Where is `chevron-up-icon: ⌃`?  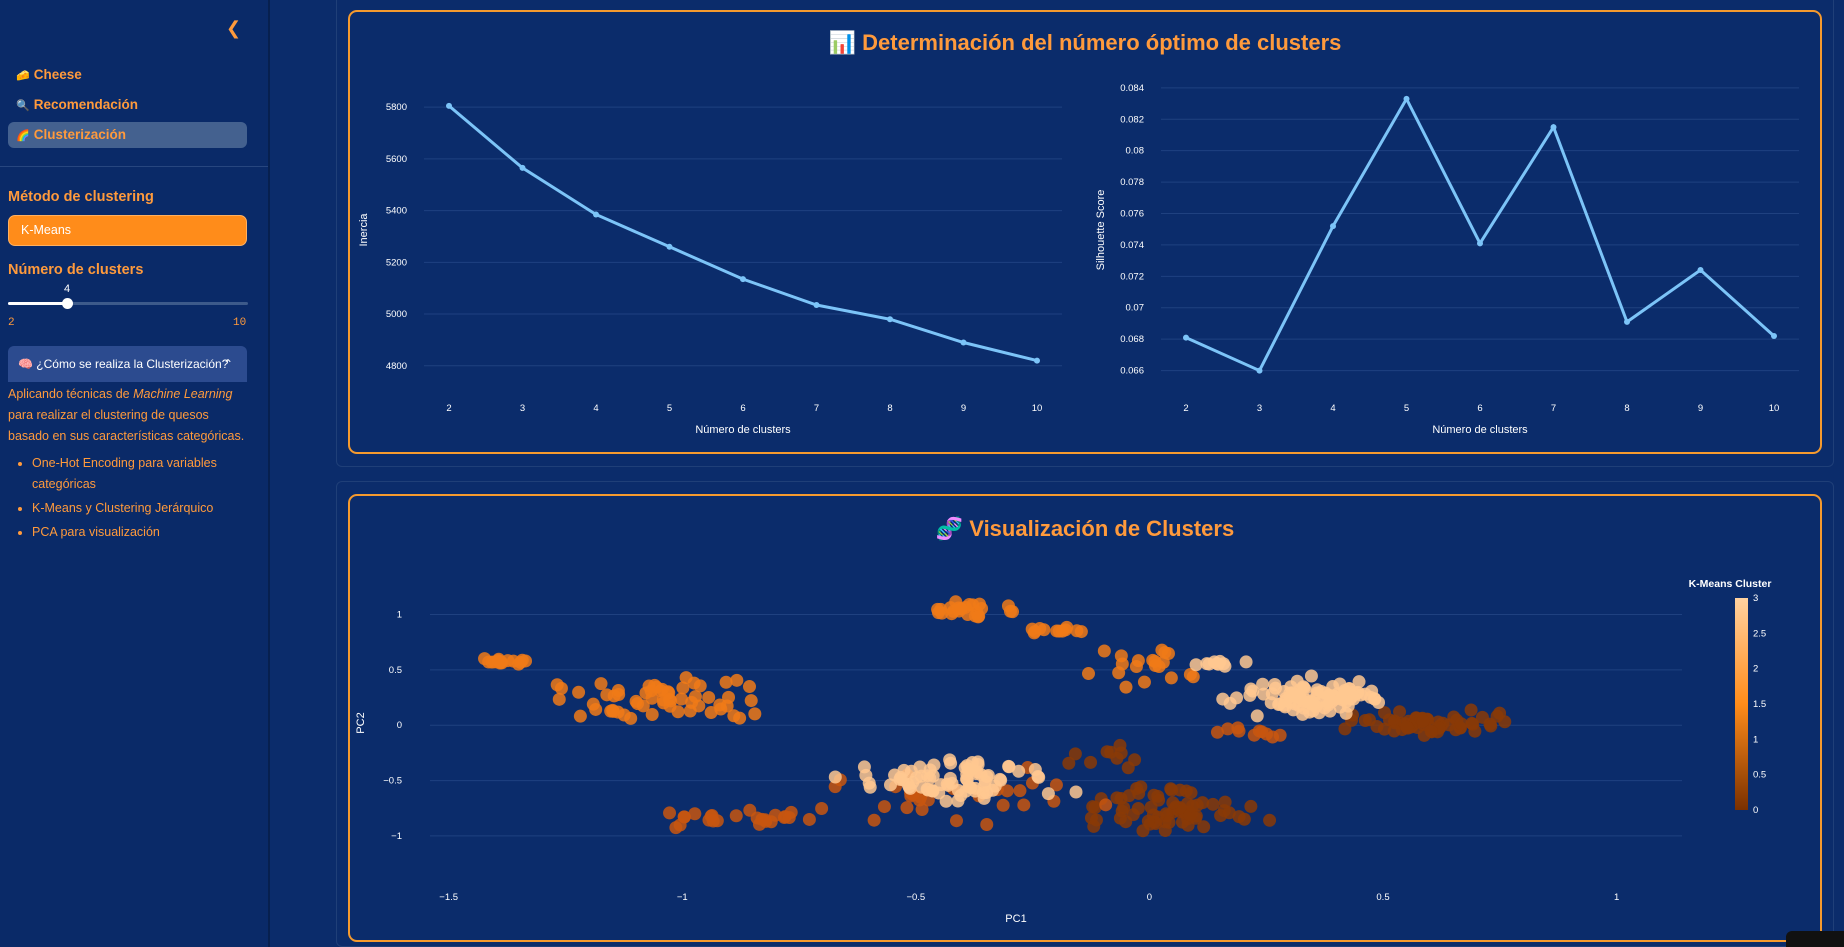
chevron-up-icon: ⌃ is located at coordinates (227, 364).